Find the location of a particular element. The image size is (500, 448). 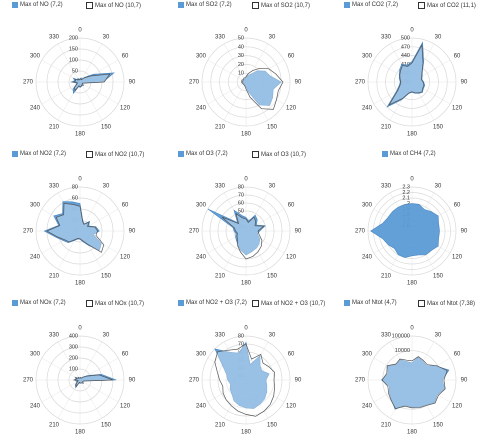

legend-entry: Max of SO2 (7,2) is located at coordinates (205, 5).